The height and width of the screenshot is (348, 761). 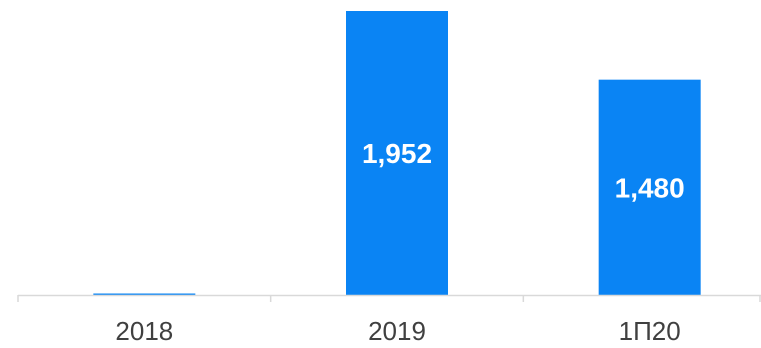 I want to click on x-axis-ticks-group, so click(x=389, y=298).